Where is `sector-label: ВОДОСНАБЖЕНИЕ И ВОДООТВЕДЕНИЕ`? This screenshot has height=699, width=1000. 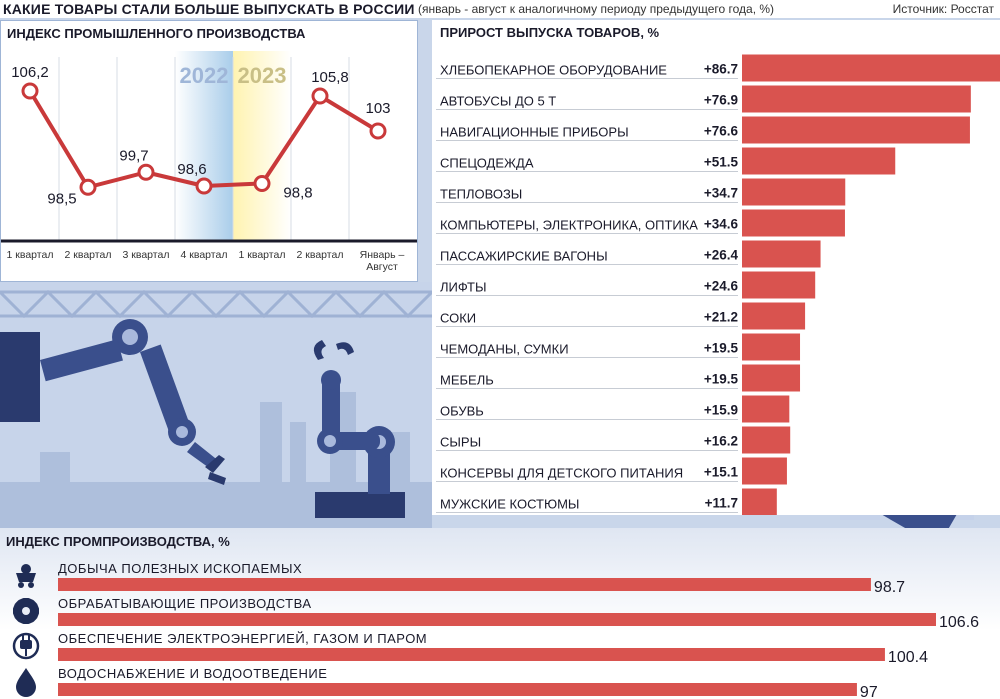 sector-label: ВОДОСНАБЖЕНИЕ И ВОДООТВЕДЕНИЕ is located at coordinates (192, 673).